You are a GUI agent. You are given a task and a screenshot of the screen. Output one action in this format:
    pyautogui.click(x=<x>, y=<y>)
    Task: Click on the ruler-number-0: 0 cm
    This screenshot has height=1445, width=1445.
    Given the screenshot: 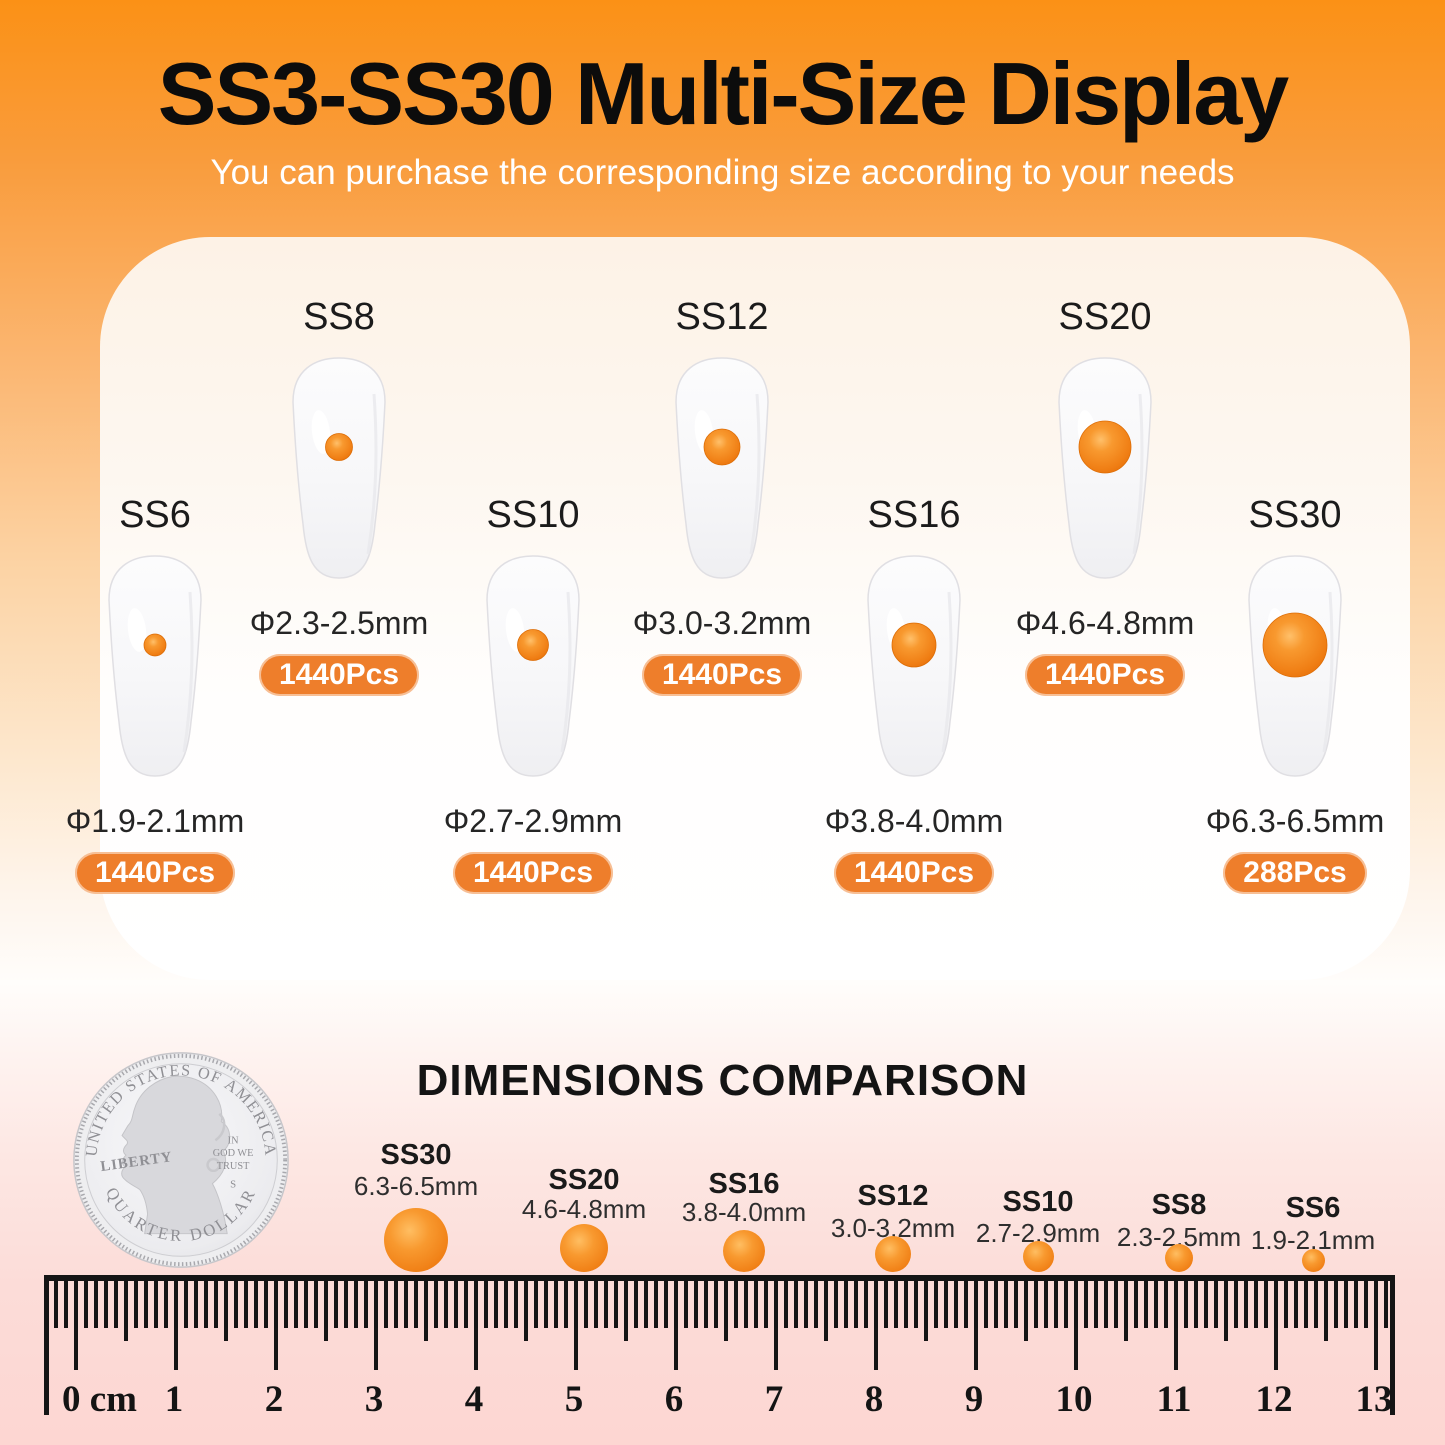 What is the action you would take?
    pyautogui.click(x=99, y=1399)
    